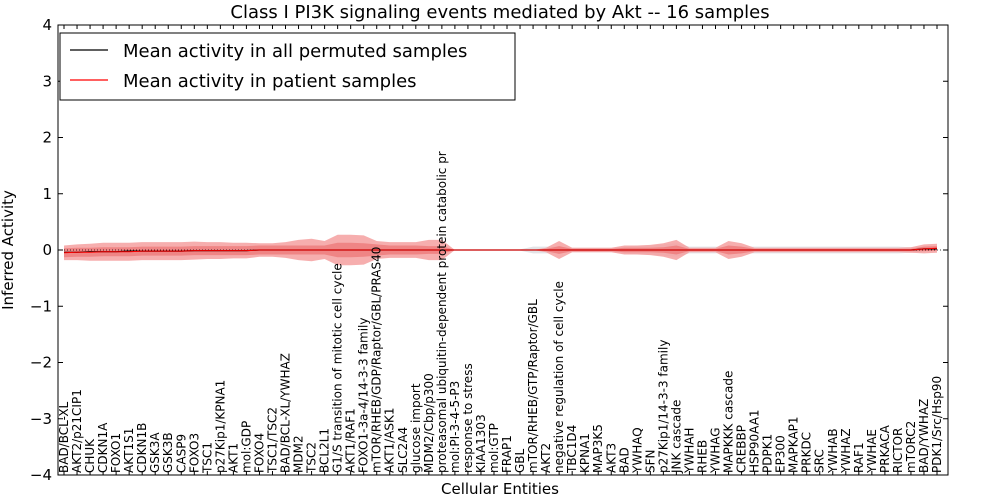  I want to click on x-category-label: TSC2, so click(312, 458).